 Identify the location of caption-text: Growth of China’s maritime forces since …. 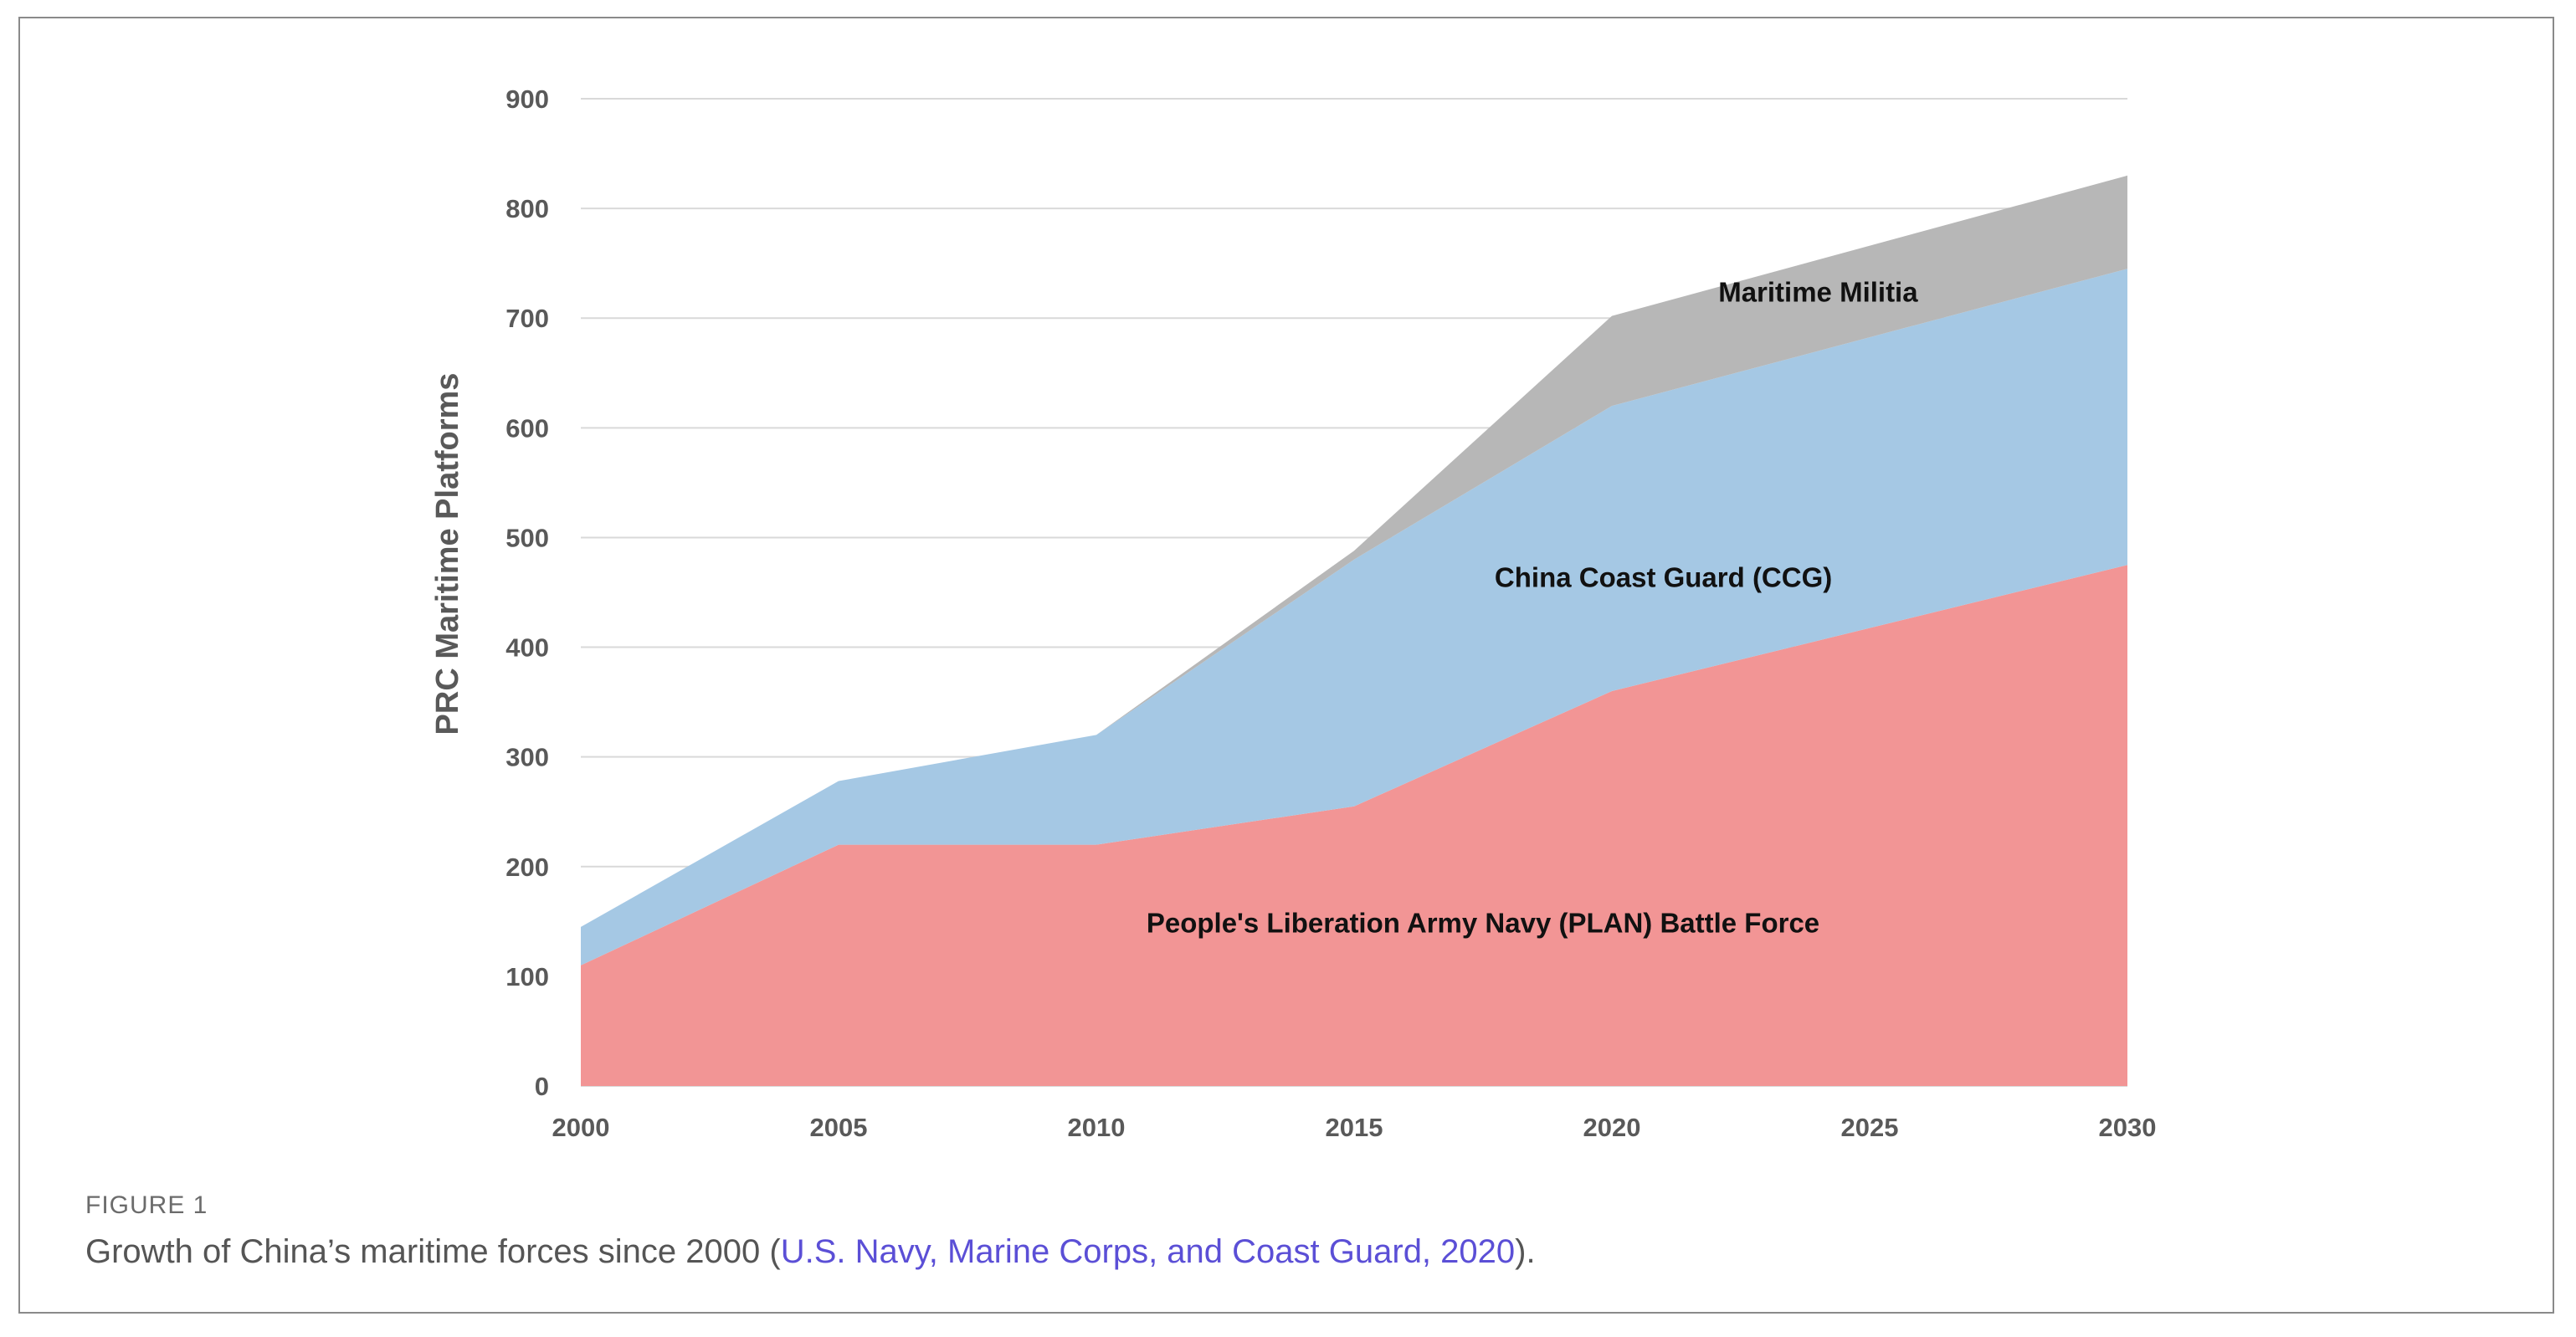
(433, 1251).